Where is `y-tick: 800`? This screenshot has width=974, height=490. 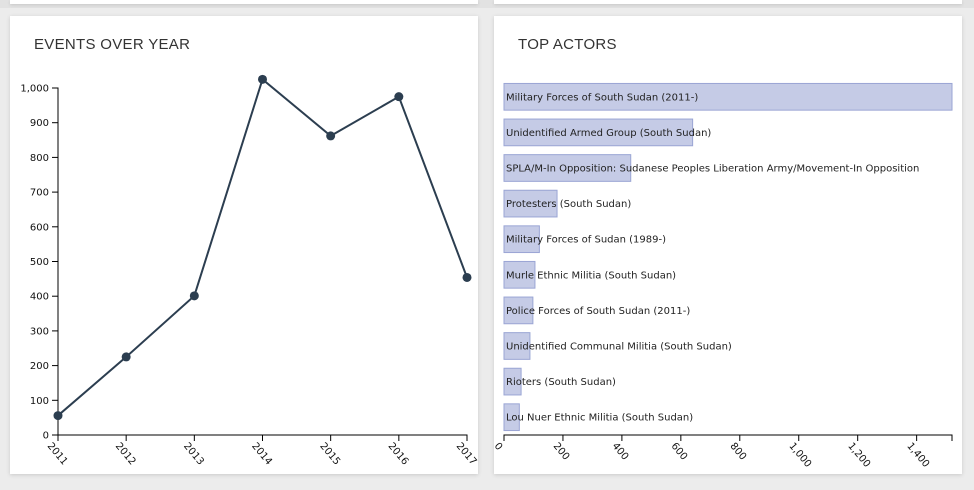 y-tick: 800 is located at coordinates (44, 158).